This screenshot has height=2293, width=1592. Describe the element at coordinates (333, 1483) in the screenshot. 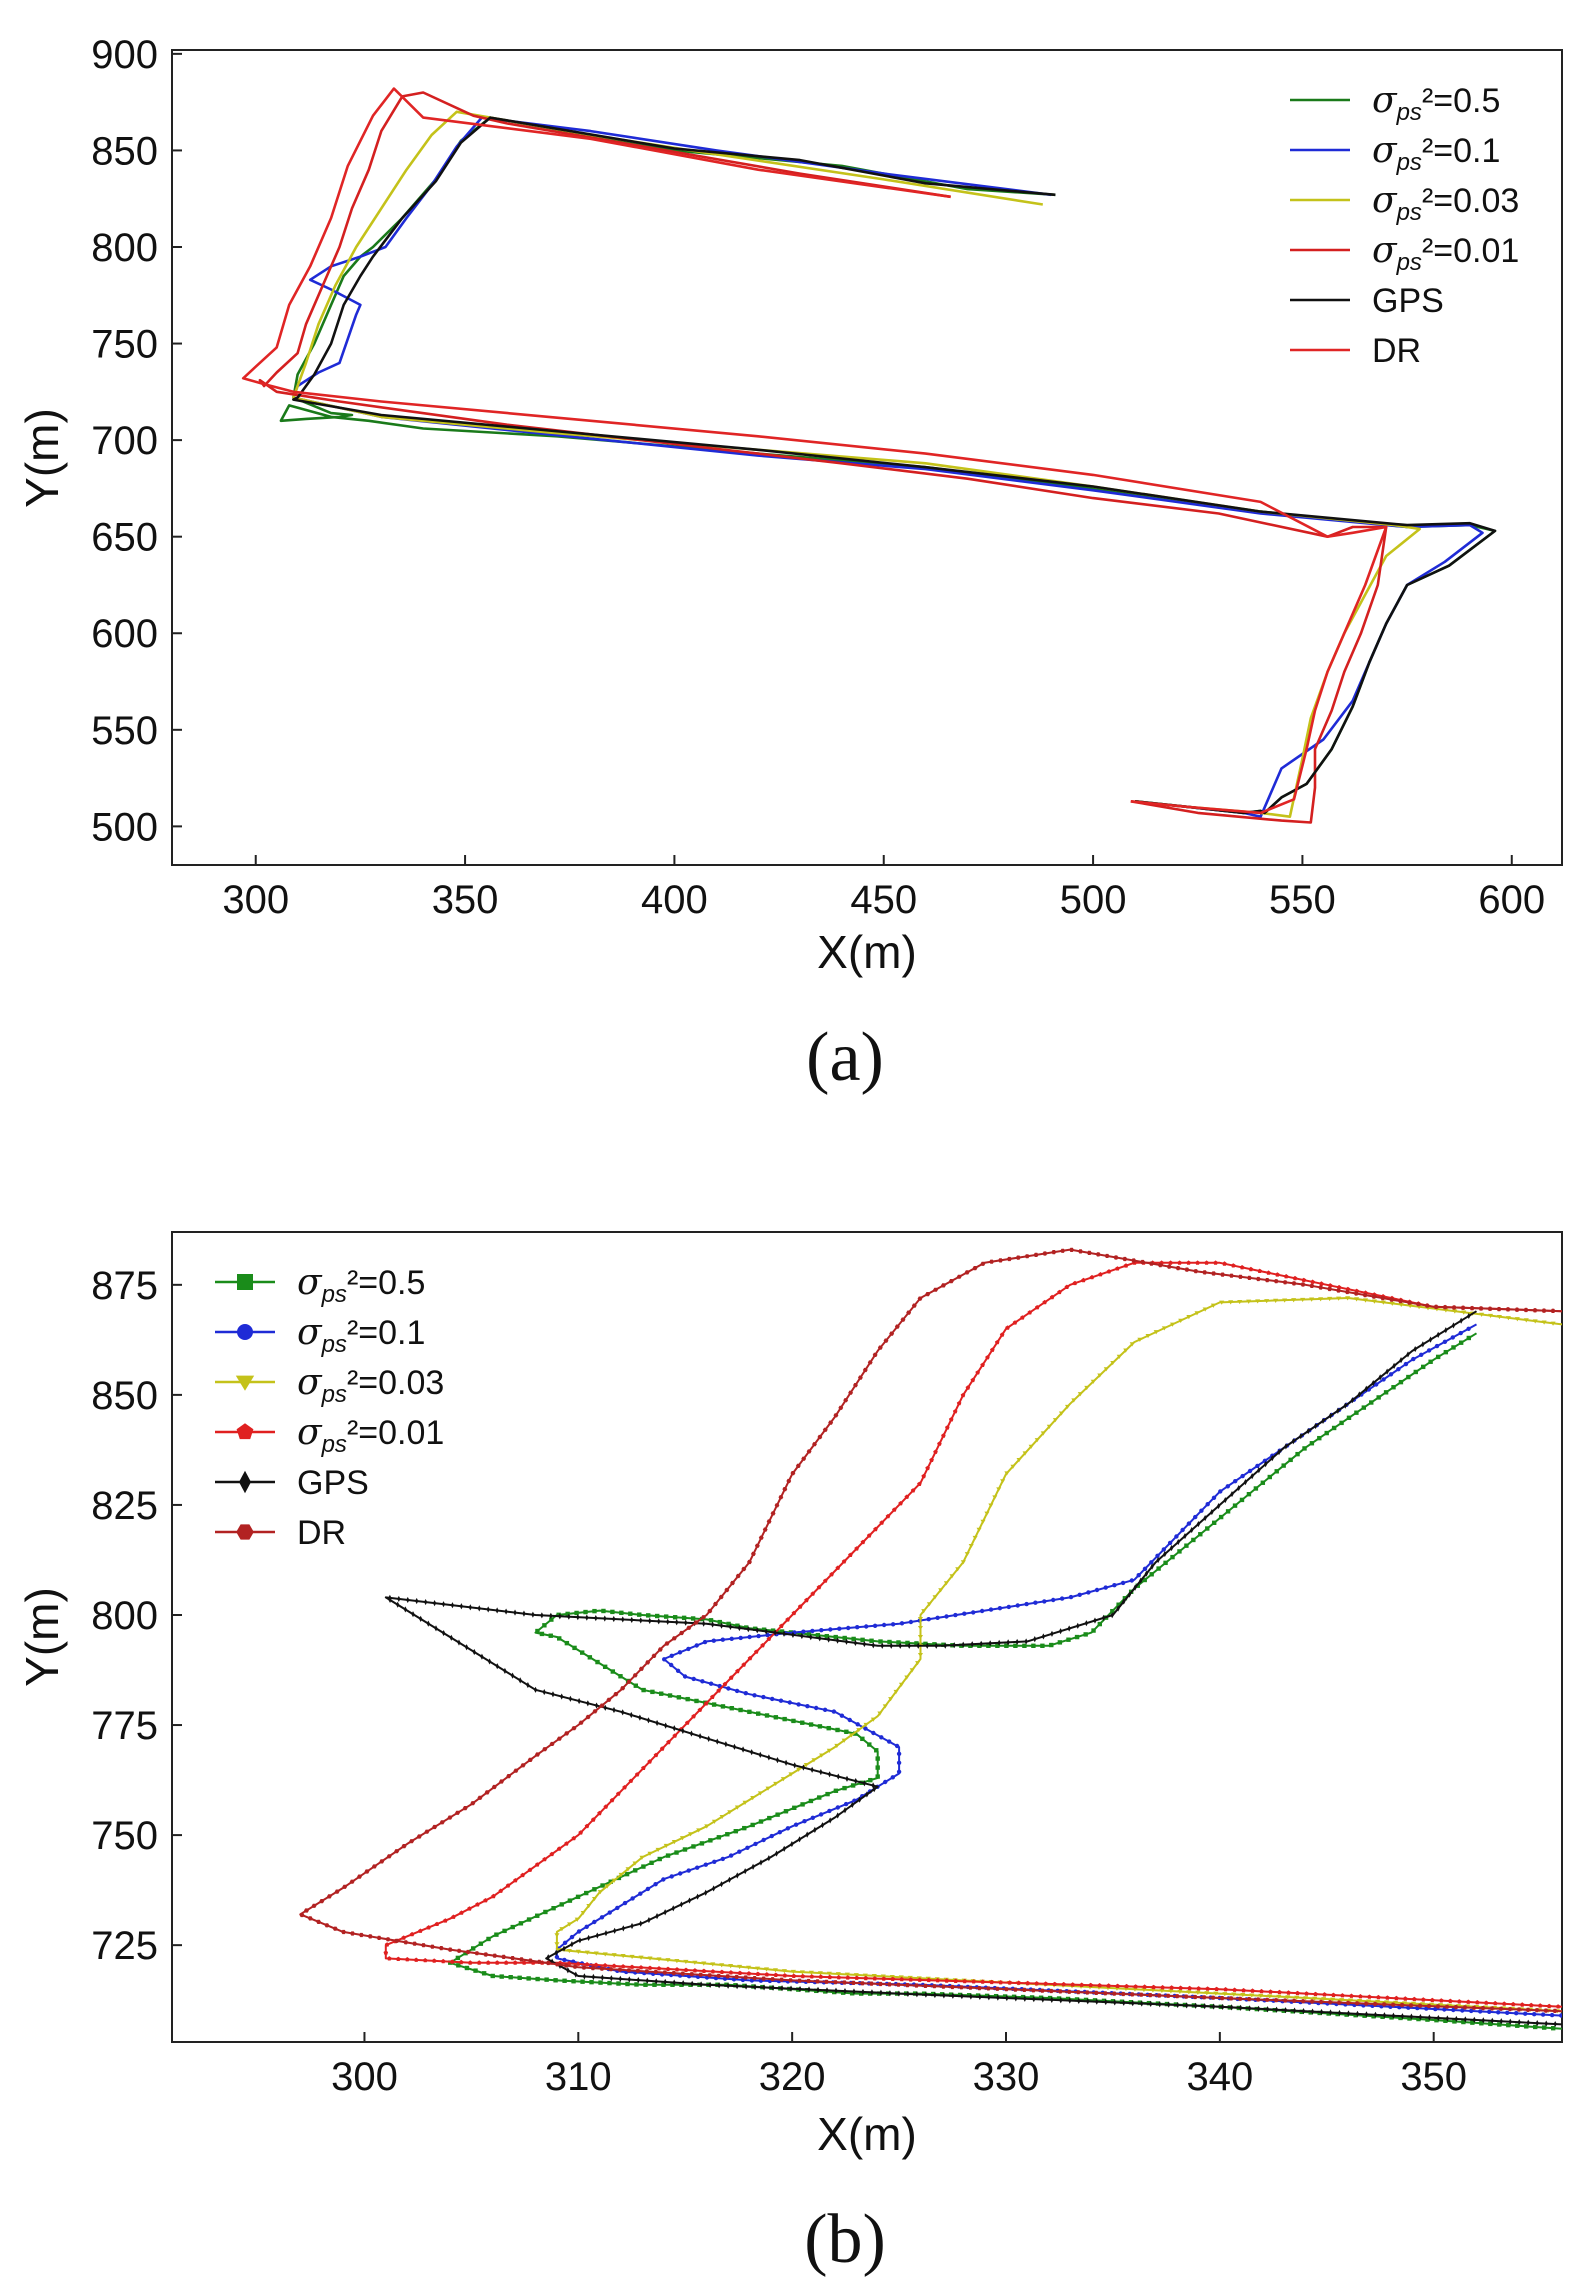

I see `panel-b-legend-label-4: GPS` at that location.